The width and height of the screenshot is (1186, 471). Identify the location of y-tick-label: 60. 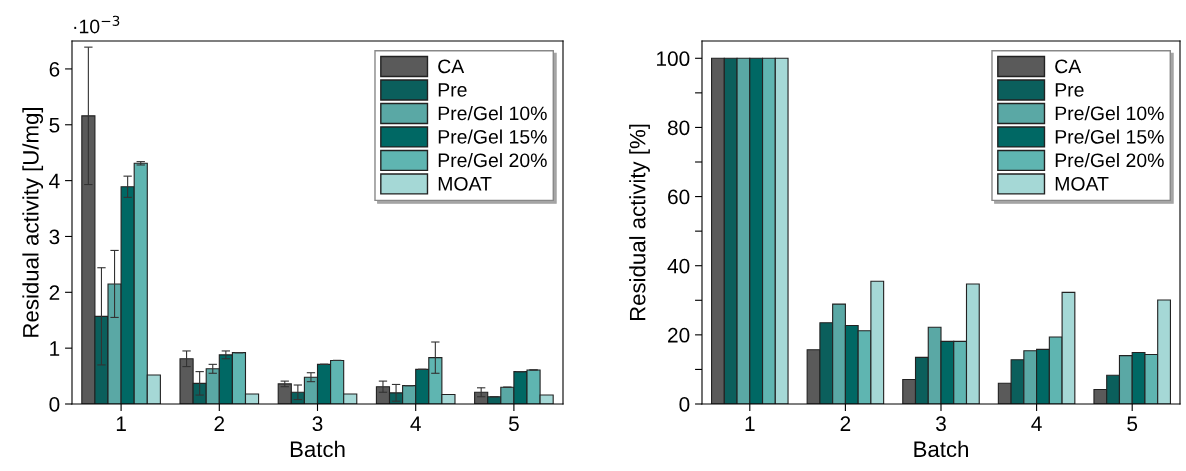
(679, 197).